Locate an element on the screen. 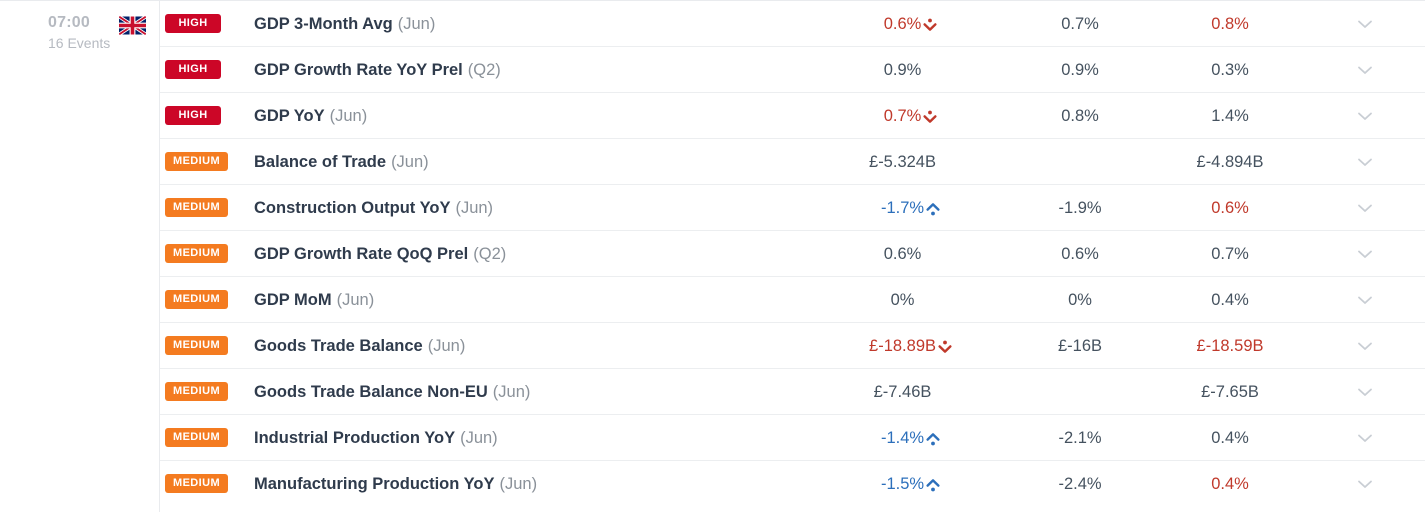 Image resolution: width=1425 pixels, height=512 pixels. event-name-cell: Goods Trade Balance (Jun) is located at coordinates (450, 346).